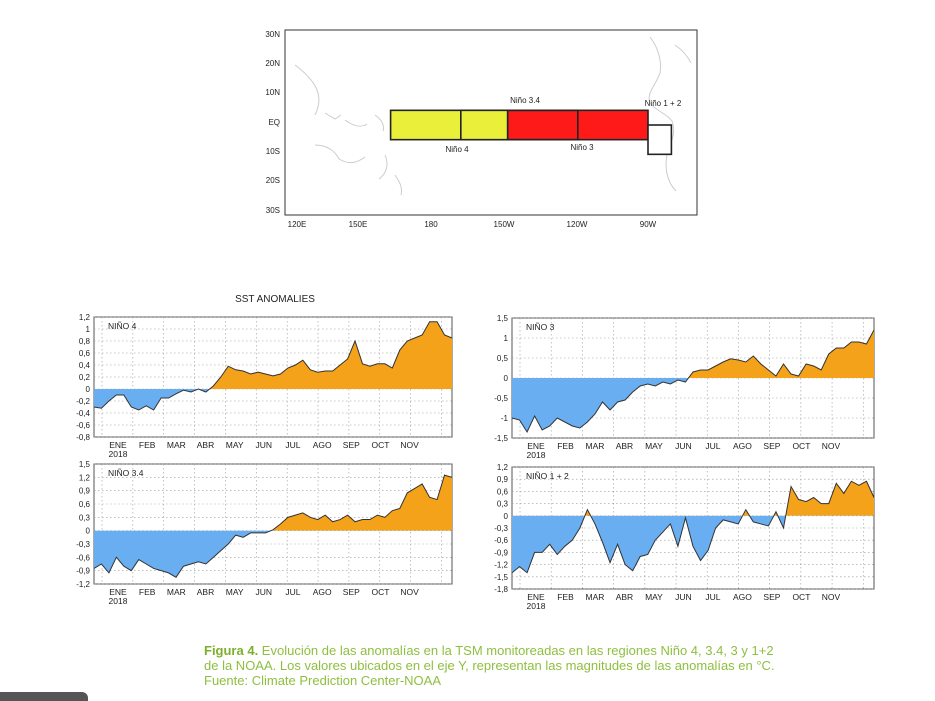  What do you see at coordinates (501, 589) in the screenshot?
I see `y-tick-label: -1,8` at bounding box center [501, 589].